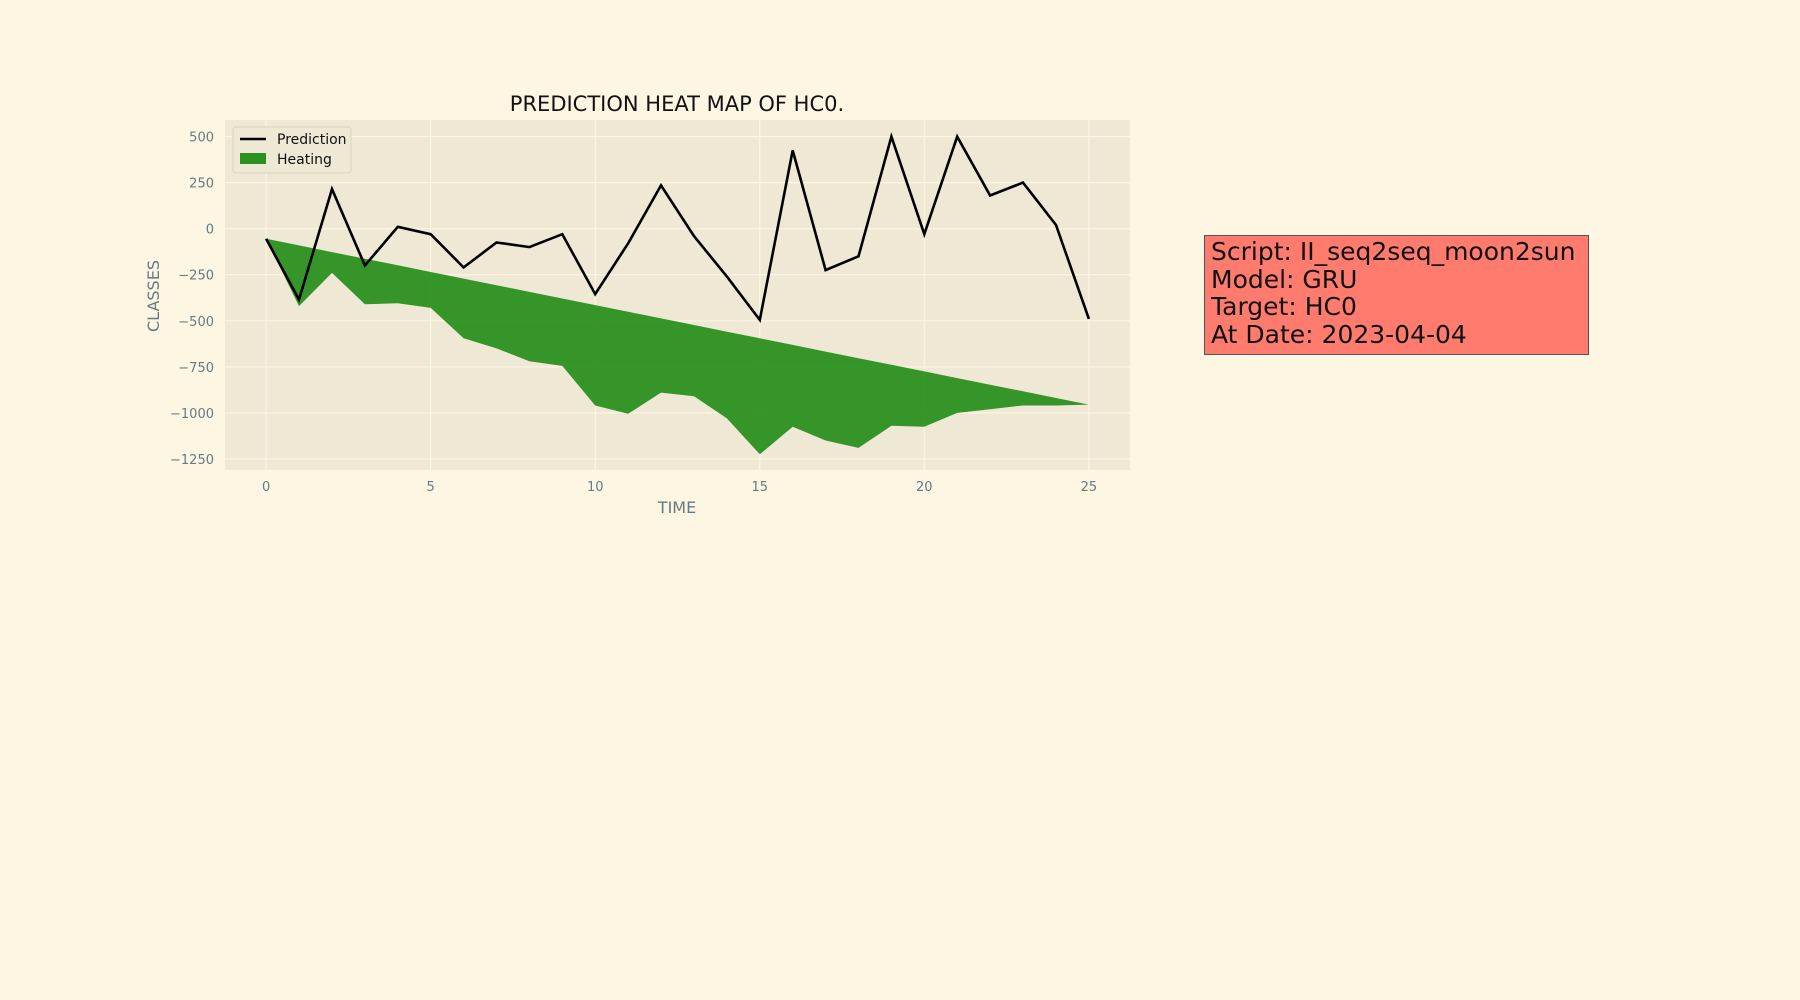  I want to click on y-tick-label: 0, so click(210, 230).